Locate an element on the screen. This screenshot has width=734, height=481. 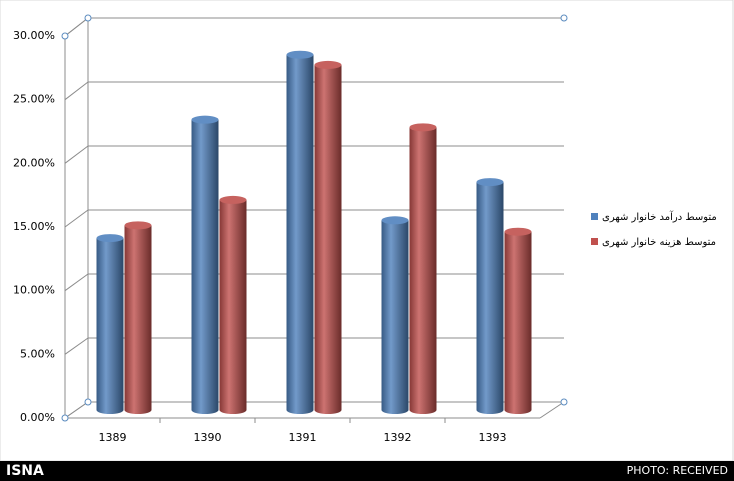
y-tick-label: 0.00% is located at coordinates (37, 417).